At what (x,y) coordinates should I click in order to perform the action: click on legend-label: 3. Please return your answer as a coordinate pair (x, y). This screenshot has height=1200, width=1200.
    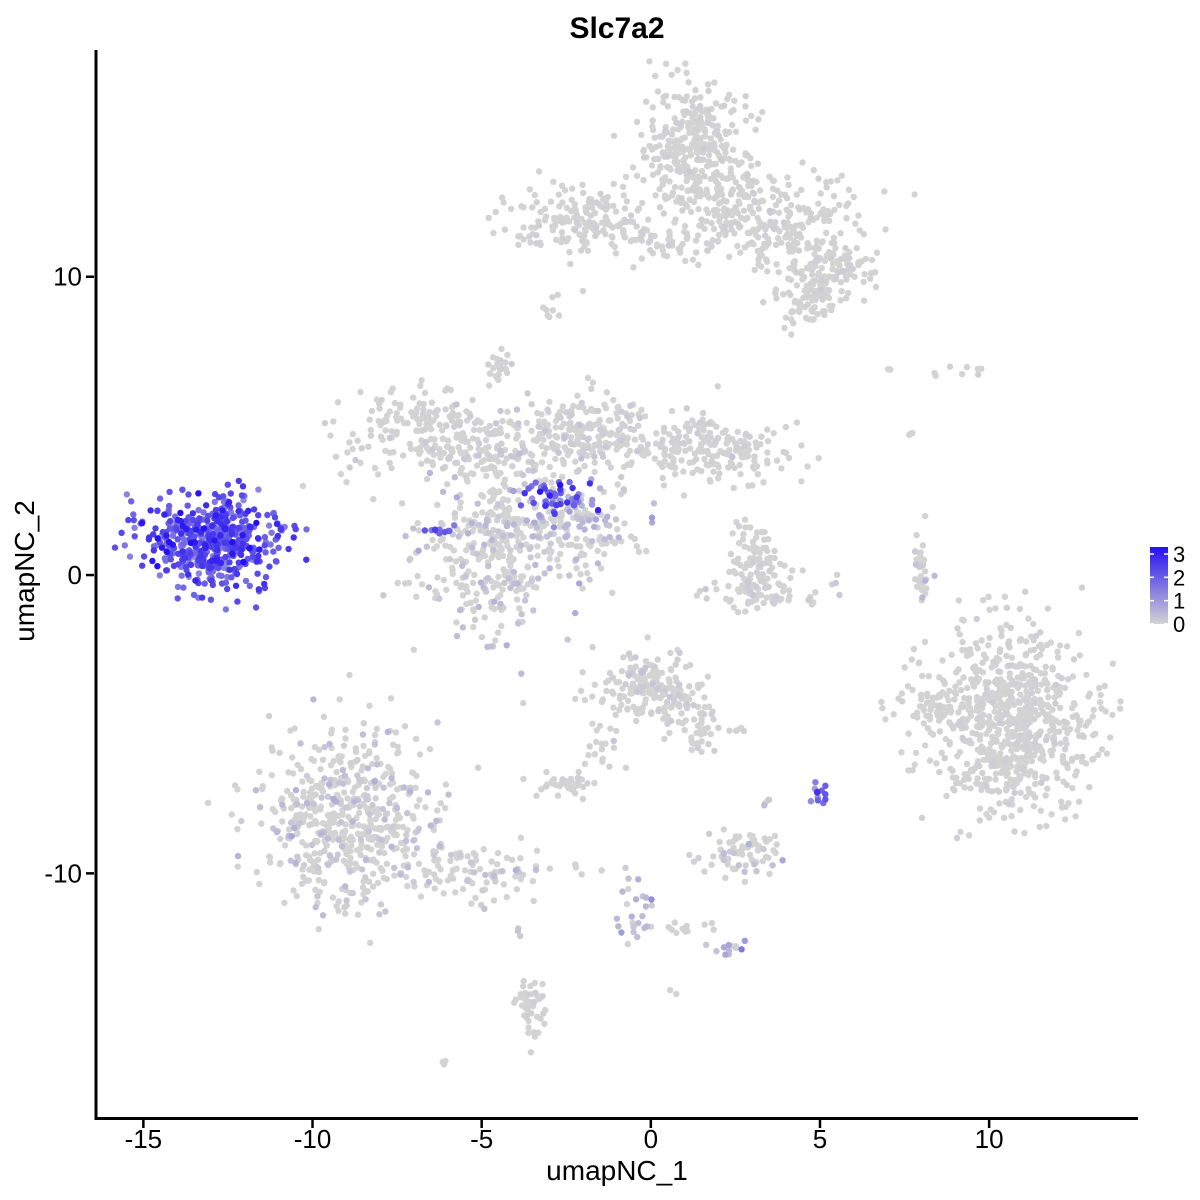
    Looking at the image, I should click on (1179, 554).